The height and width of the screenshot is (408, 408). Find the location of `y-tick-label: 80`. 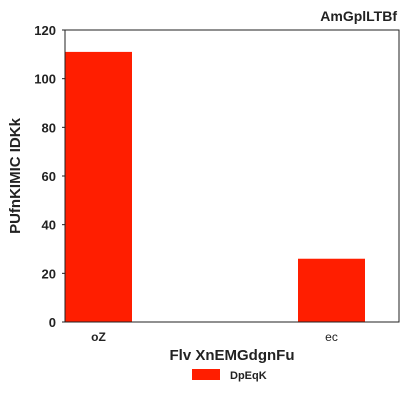

y-tick-label: 80 is located at coordinates (49, 127).